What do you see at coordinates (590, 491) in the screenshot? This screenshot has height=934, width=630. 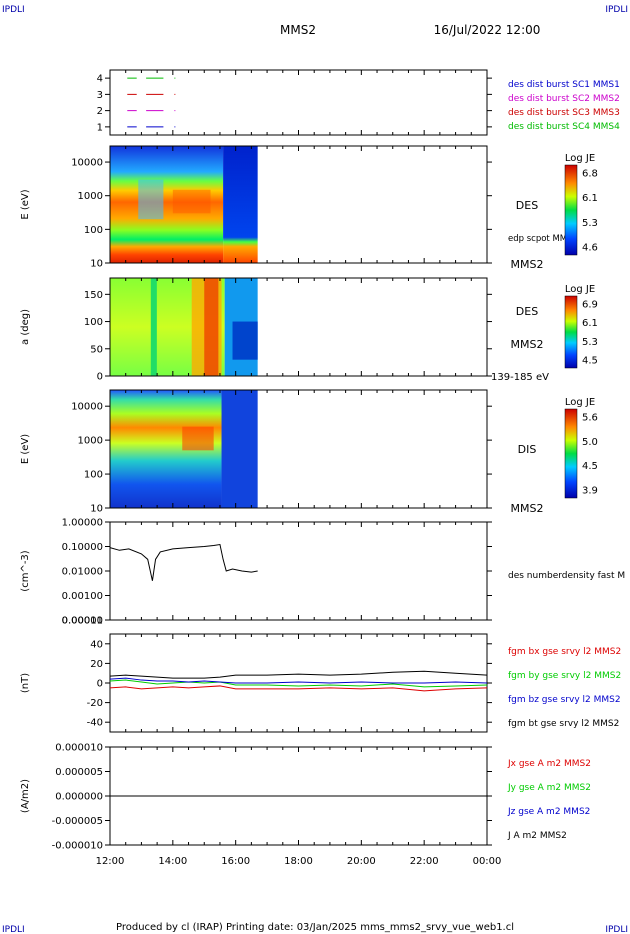 I see `colorbar-tick-label: 3.9` at bounding box center [590, 491].